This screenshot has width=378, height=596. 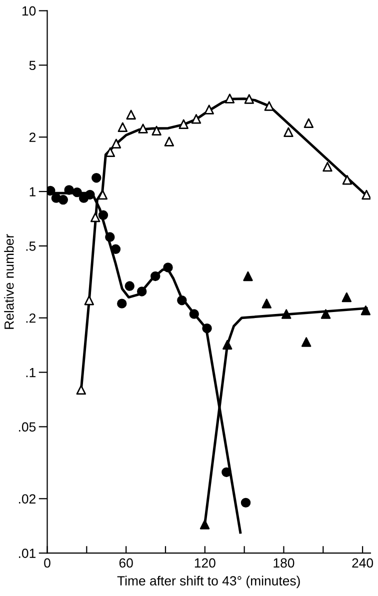 I want to click on y-tick-label: .2, so click(x=31, y=318).